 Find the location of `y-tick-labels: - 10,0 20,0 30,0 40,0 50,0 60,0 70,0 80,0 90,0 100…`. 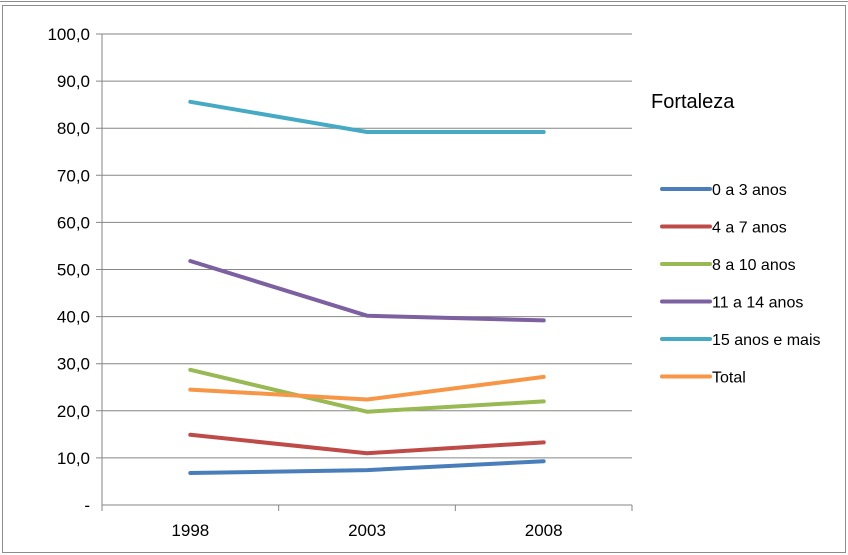

y-tick-labels: - 10,0 20,0 30,0 40,0 50,0 60,0 70,0 80,0 90,0 100… is located at coordinates (68, 270).